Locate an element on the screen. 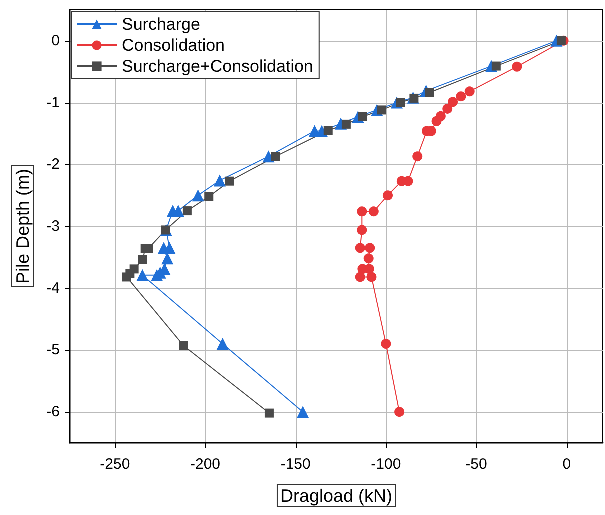 The image size is (605, 515). y-tick-label: -2 is located at coordinates (53, 165).